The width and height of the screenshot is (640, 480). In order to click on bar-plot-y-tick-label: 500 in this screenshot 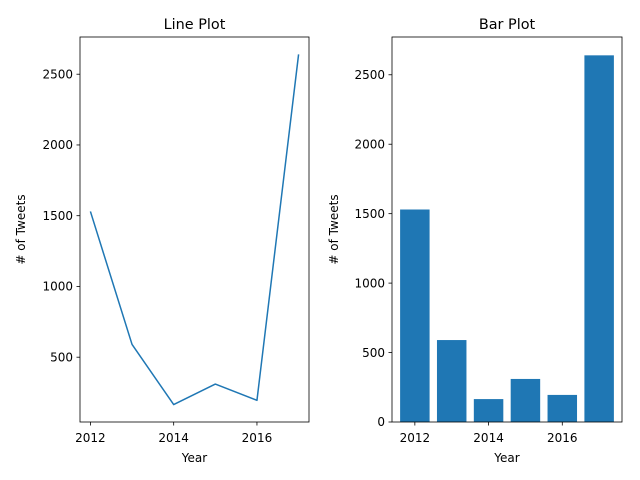, I will do `click(373, 353)`.